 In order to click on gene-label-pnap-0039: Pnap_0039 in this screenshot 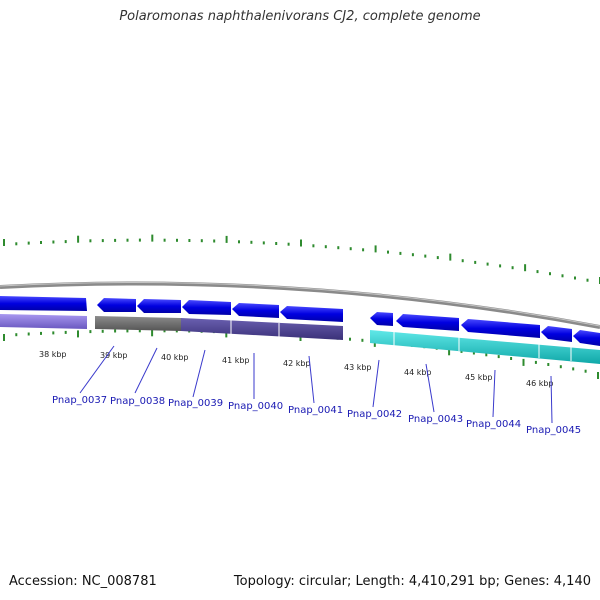, I will do `click(195, 403)`.